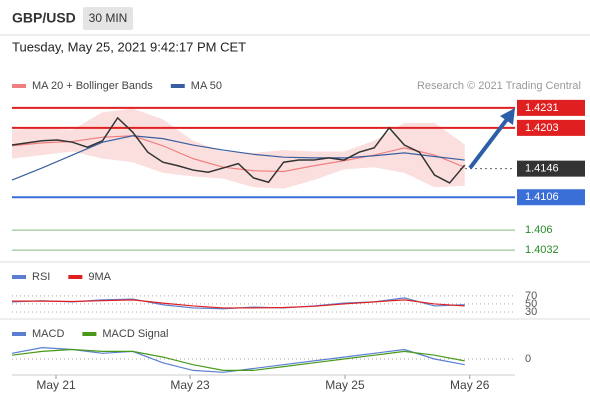 The height and width of the screenshot is (400, 590). I want to click on y-tick-label: 0, so click(528, 359).